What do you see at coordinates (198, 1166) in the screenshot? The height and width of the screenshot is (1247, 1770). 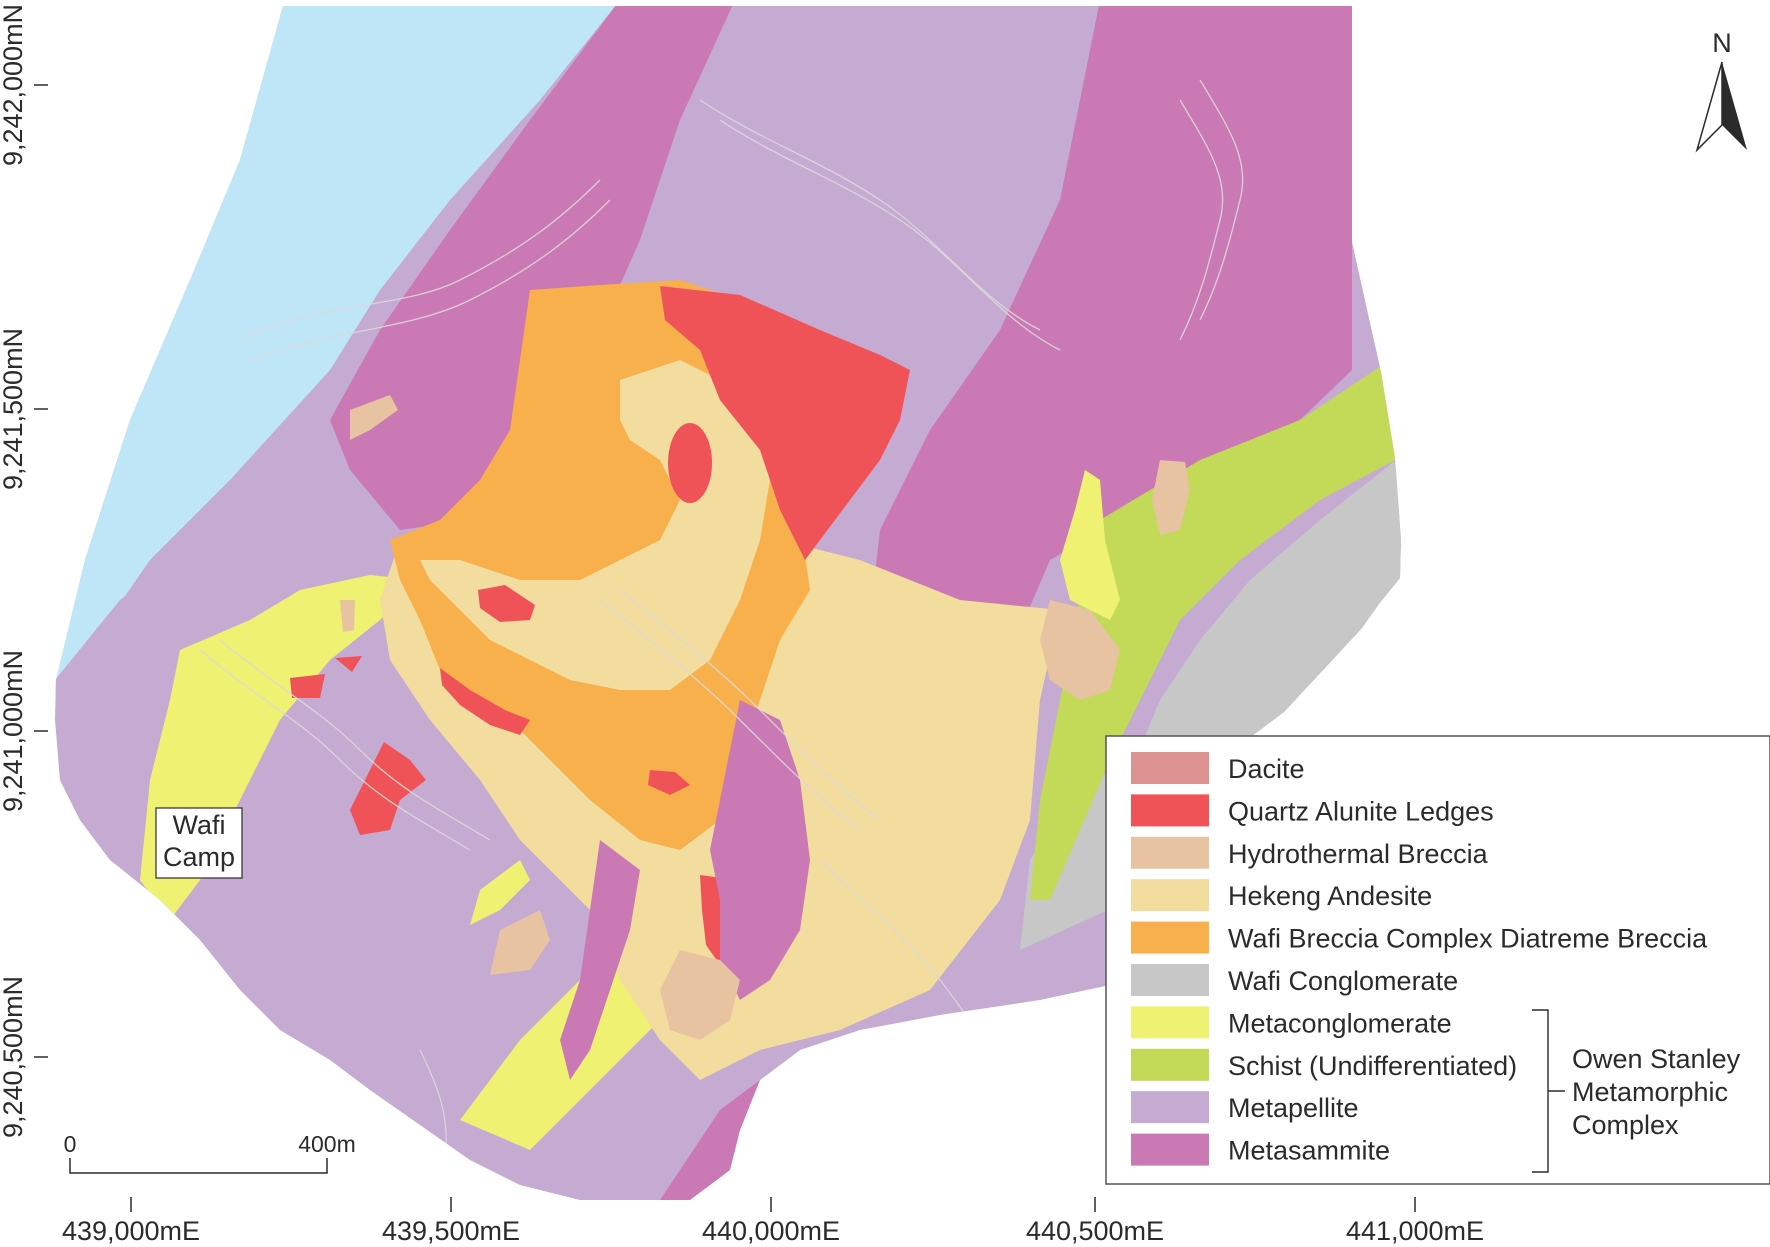 I see `scale-bar-line` at bounding box center [198, 1166].